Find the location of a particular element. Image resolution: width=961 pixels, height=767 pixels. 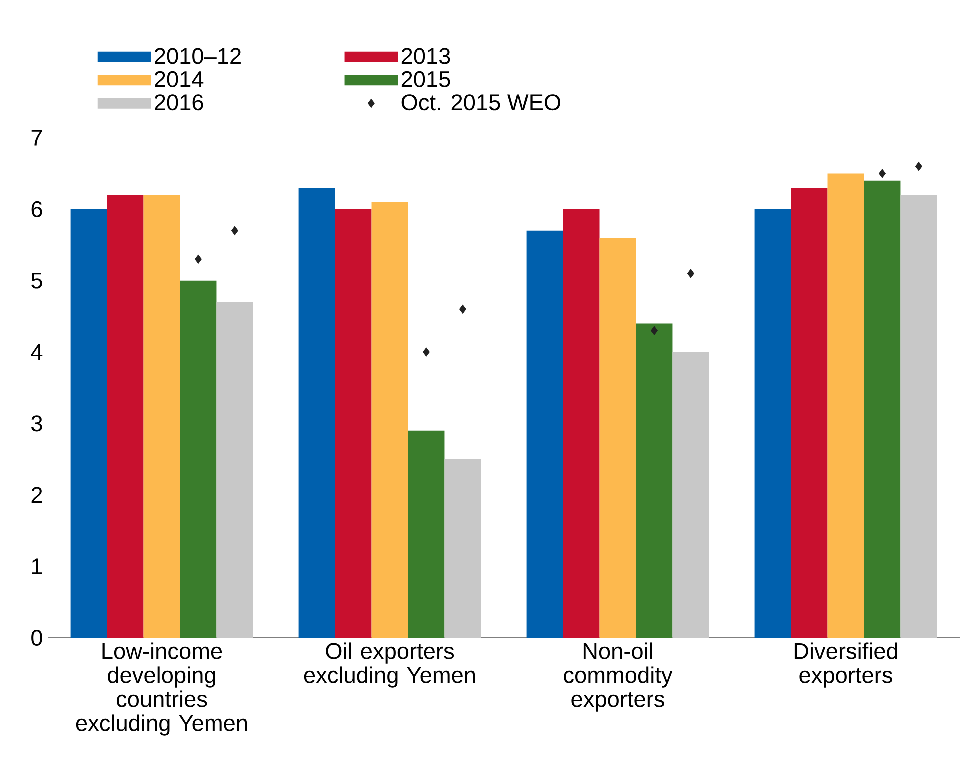

y-tick-label: 4 is located at coordinates (37, 352).